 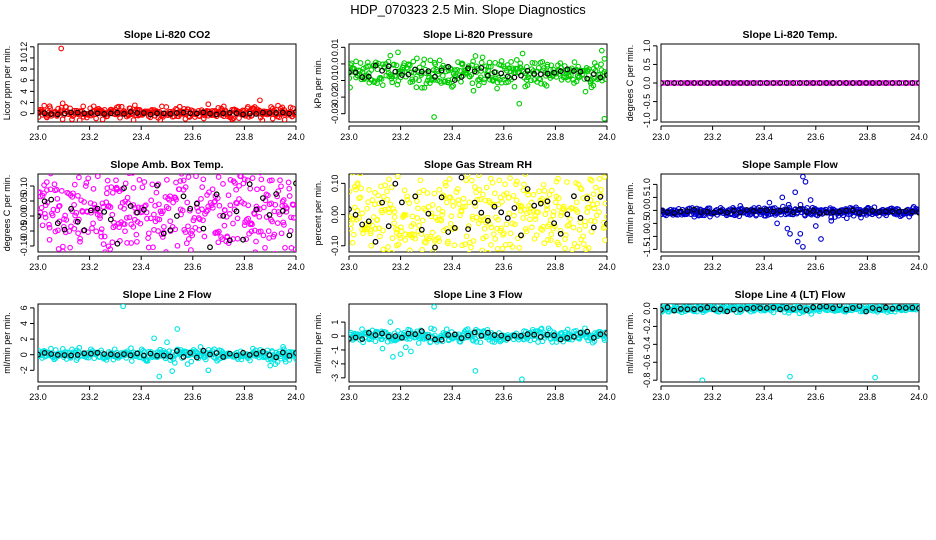 What do you see at coordinates (790, 35) in the screenshot?
I see `panel-title: Slope Li-820 Temp.` at bounding box center [790, 35].